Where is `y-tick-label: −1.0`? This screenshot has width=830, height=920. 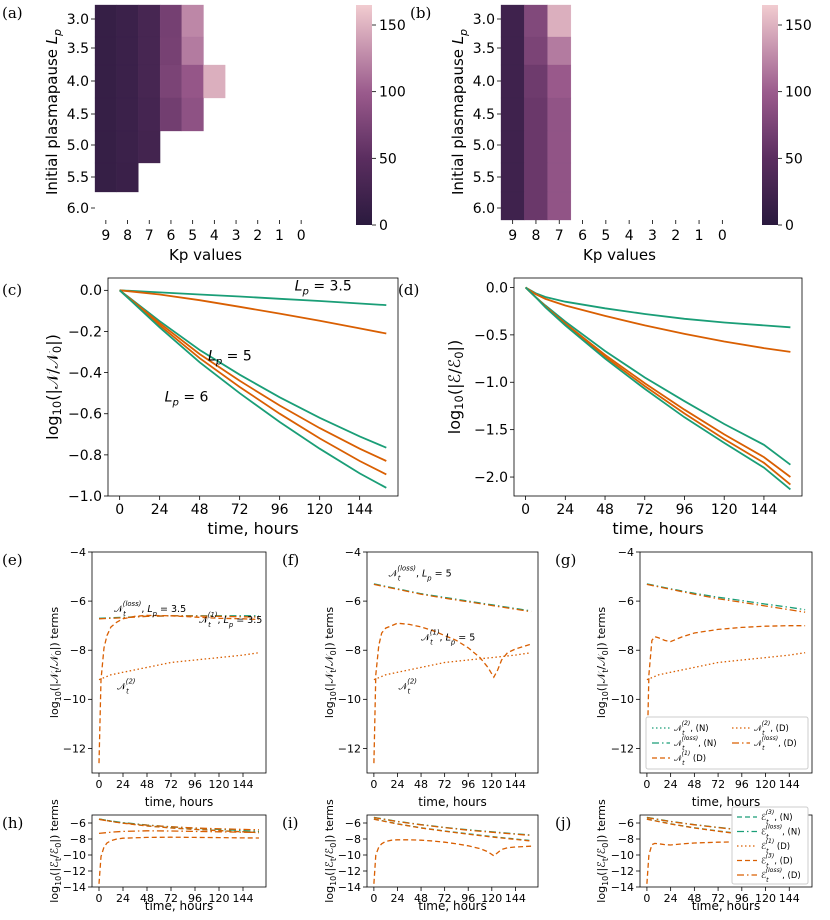 y-tick-label: −1.0 is located at coordinates (491, 383).